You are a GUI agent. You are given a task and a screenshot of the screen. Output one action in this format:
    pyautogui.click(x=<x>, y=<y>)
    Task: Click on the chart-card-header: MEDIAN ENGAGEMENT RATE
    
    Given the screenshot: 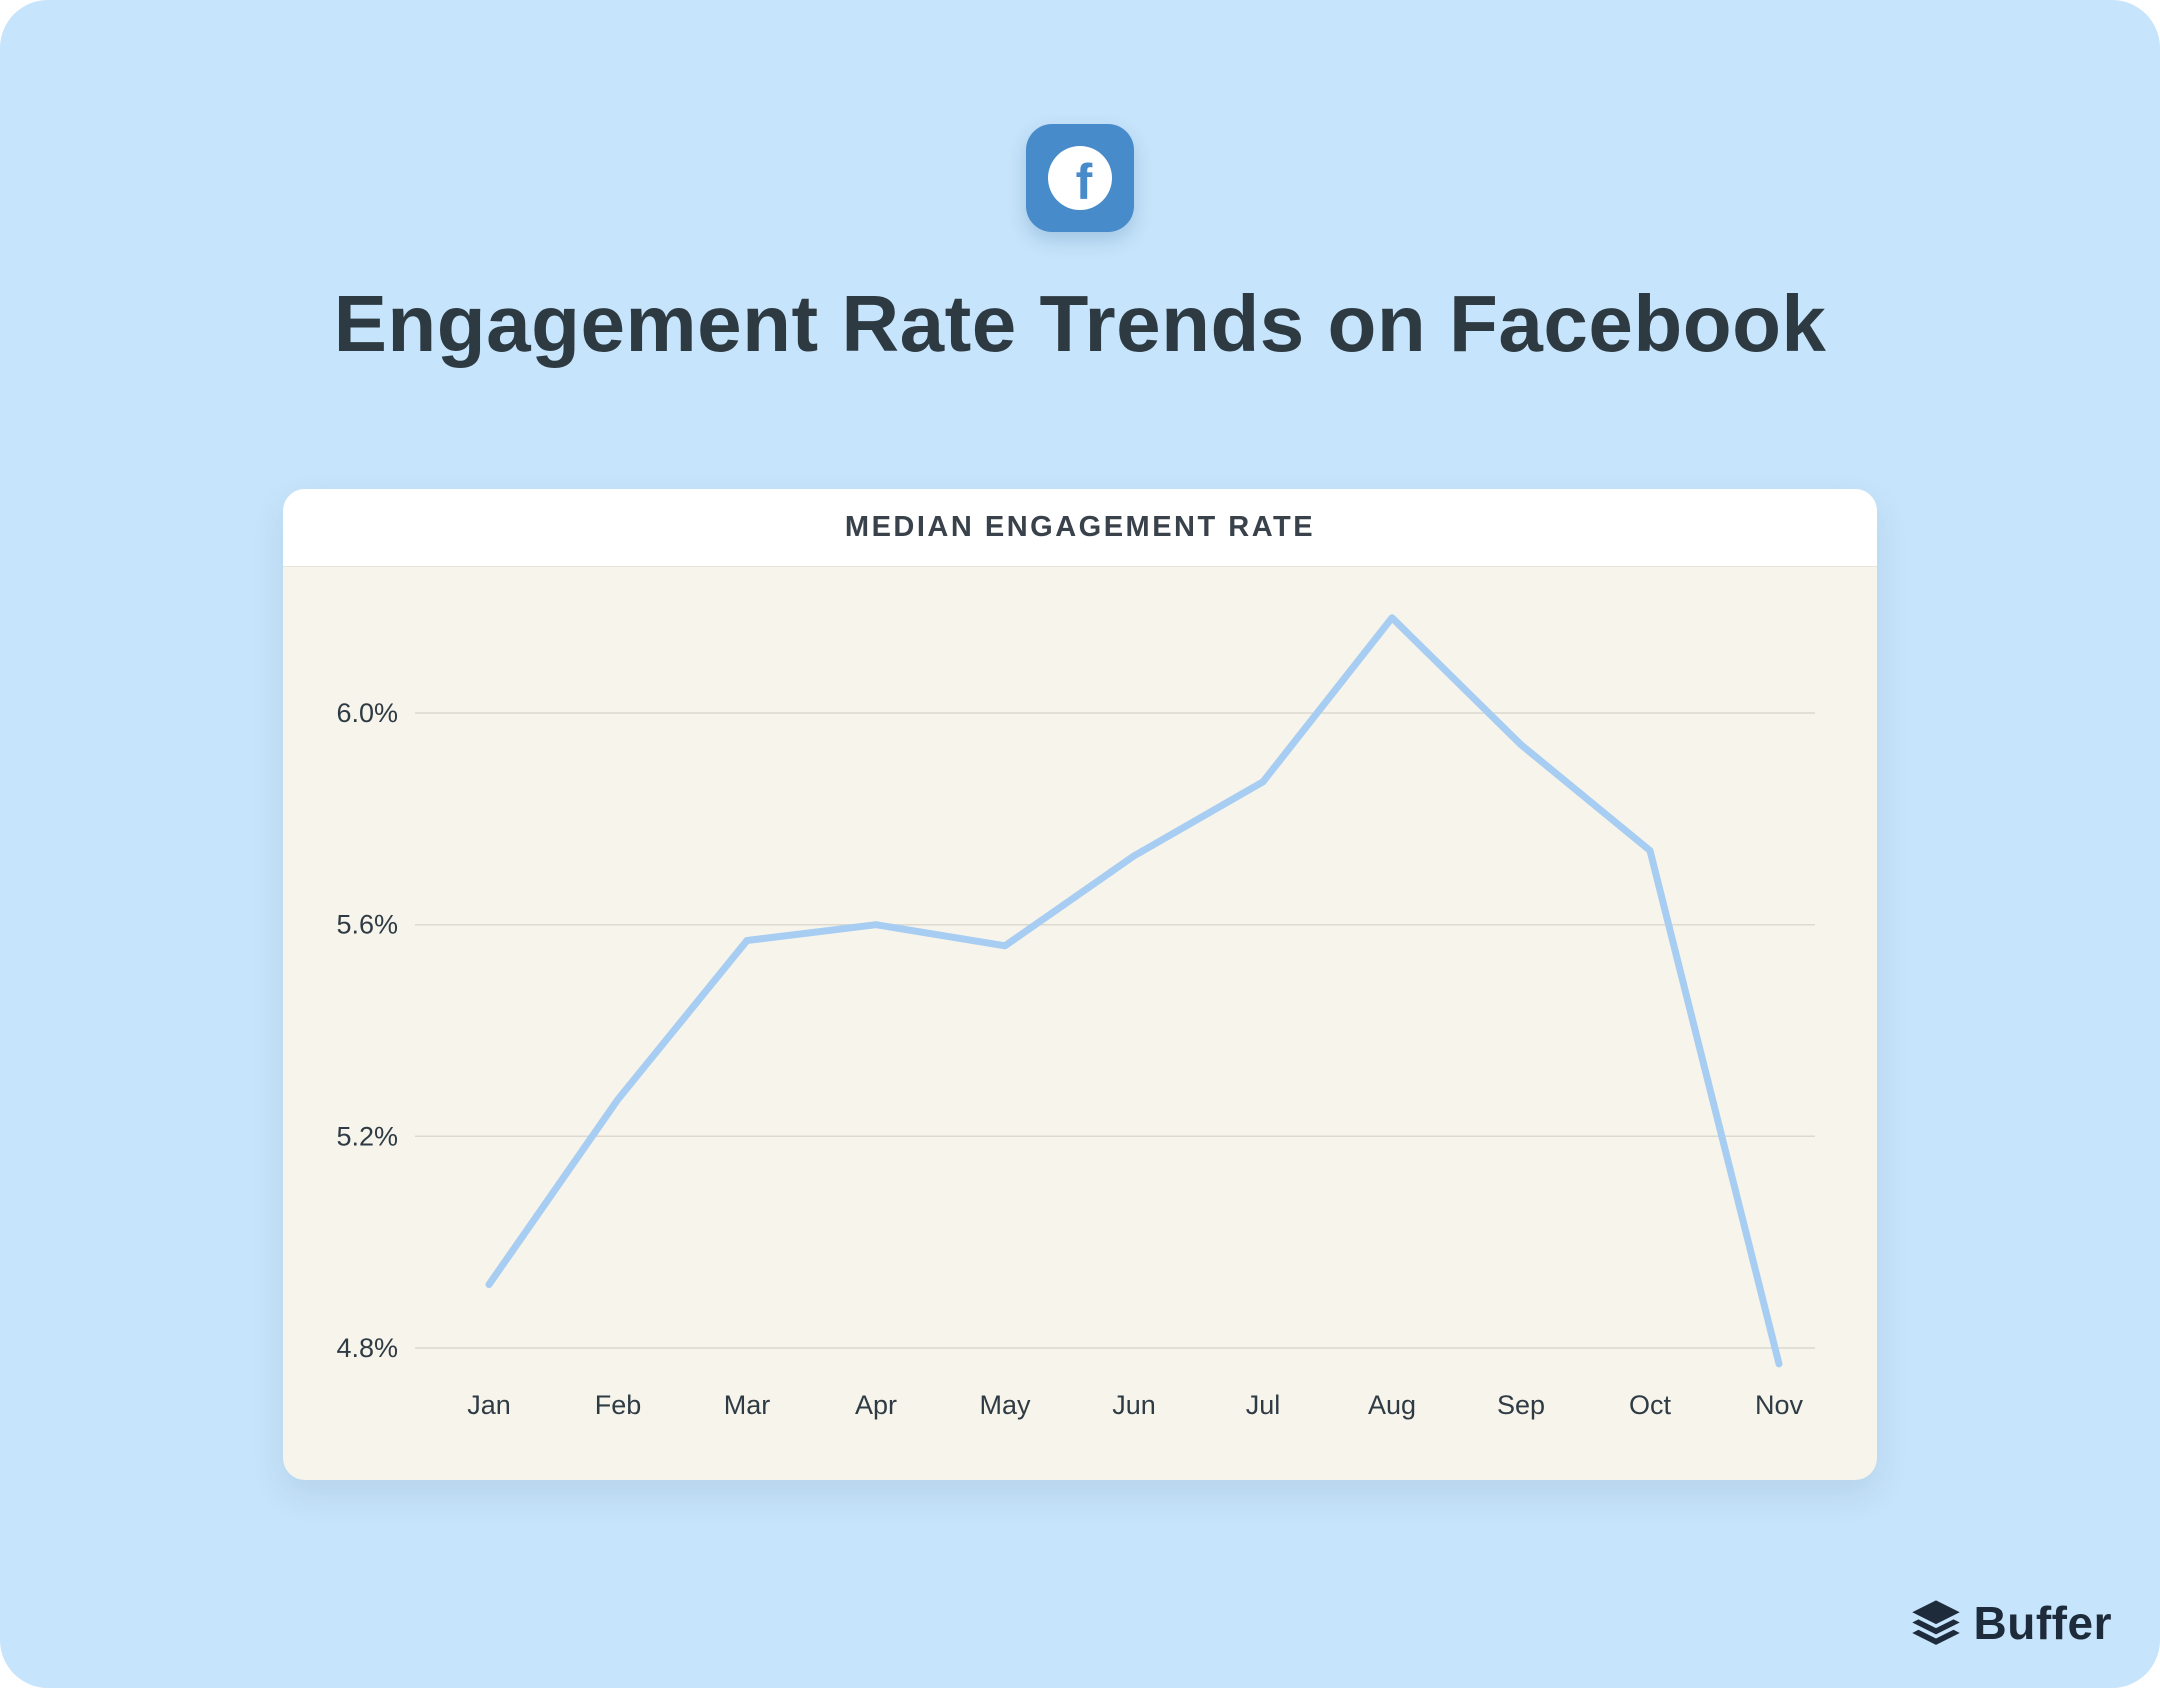 What is the action you would take?
    pyautogui.click(x=1080, y=528)
    